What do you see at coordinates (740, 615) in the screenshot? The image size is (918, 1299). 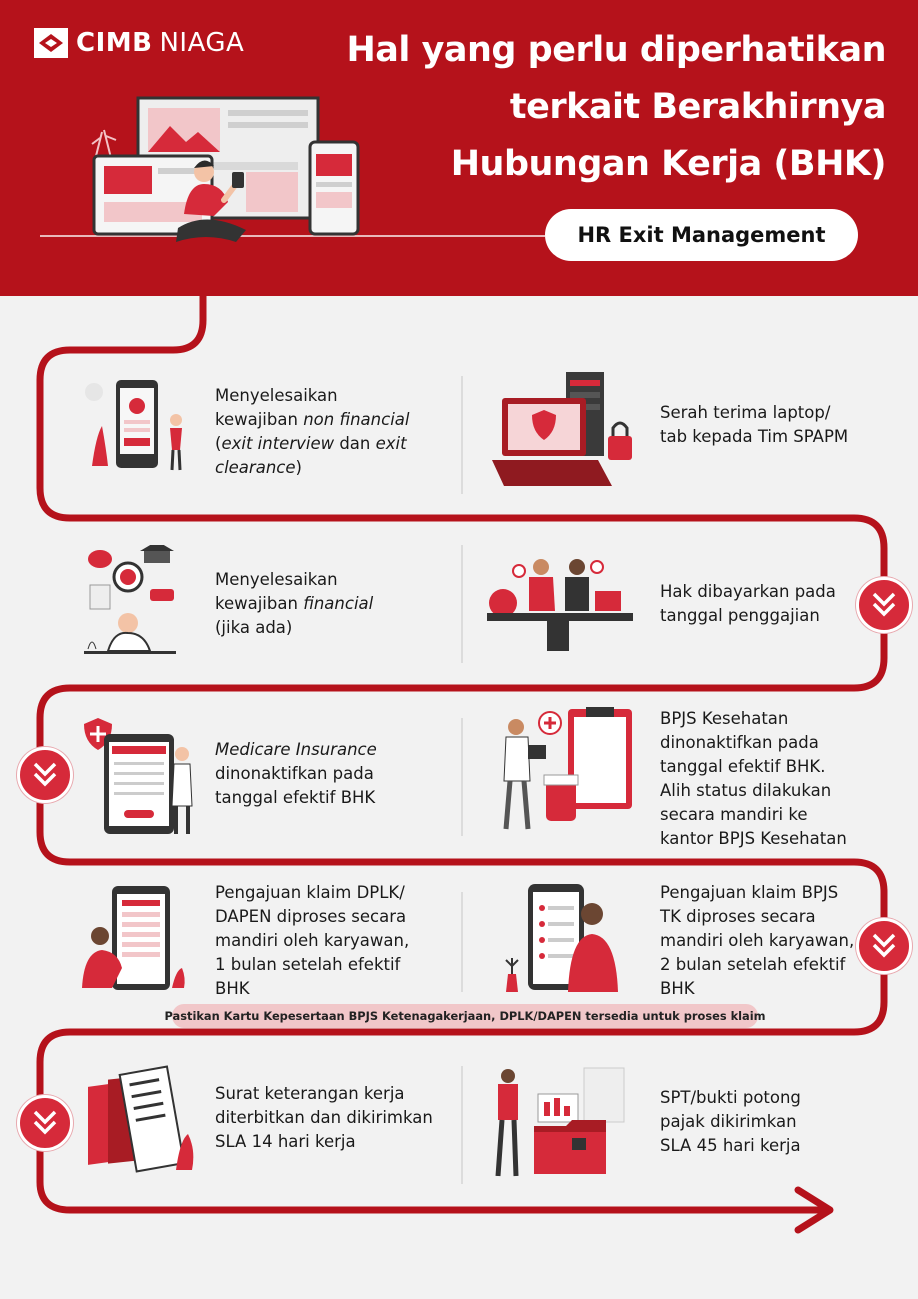 I see `step4-line: tanggal penggajian` at bounding box center [740, 615].